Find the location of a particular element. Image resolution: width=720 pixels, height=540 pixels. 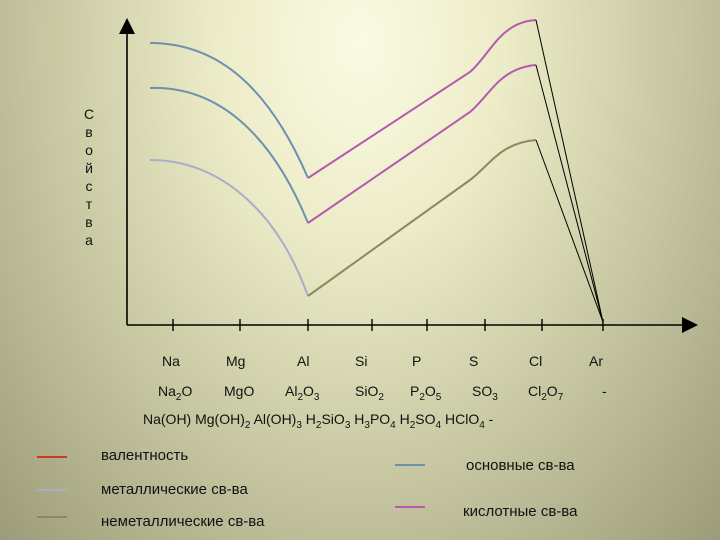

basic-upper-curve is located at coordinates (229, 110).